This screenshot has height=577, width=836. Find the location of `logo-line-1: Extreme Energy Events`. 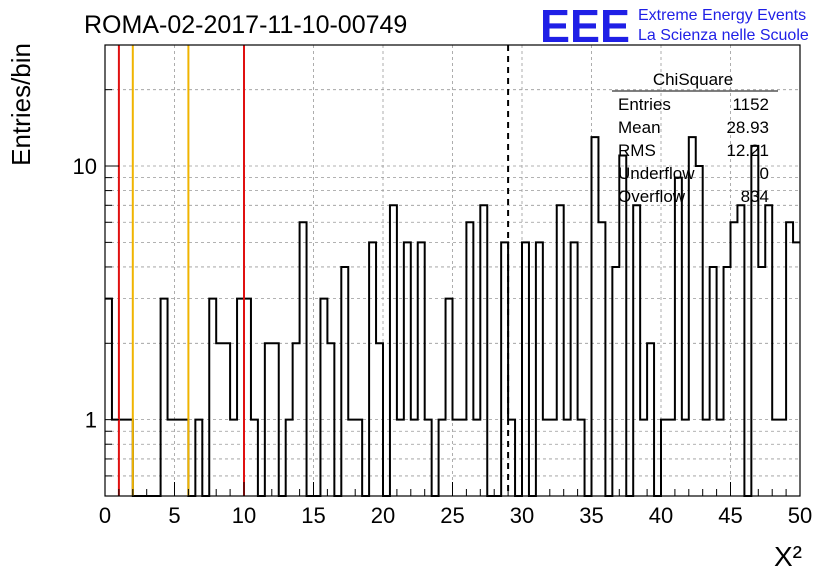

logo-line-1: Extreme Energy Events is located at coordinates (722, 15).